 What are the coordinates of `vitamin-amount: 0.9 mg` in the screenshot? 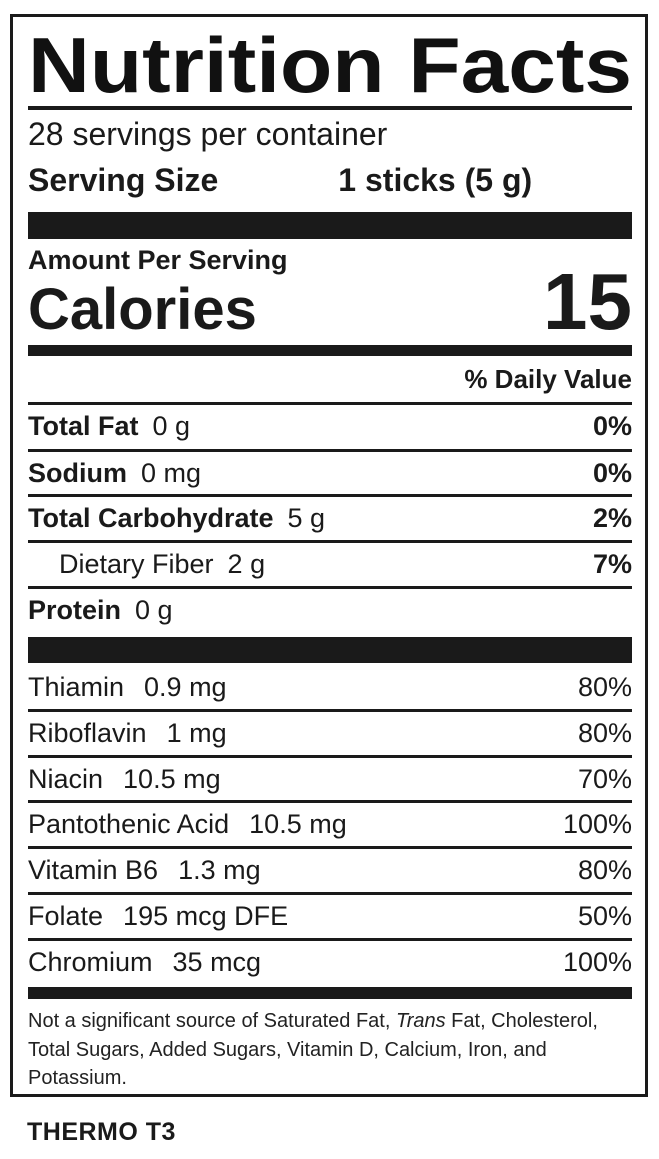 It's located at (185, 687).